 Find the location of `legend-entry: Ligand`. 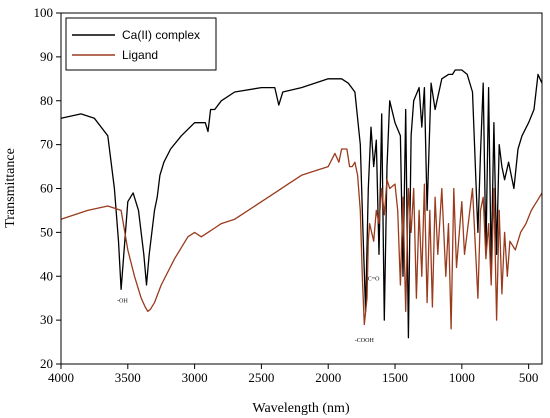

legend-entry: Ligand is located at coordinates (140, 55).